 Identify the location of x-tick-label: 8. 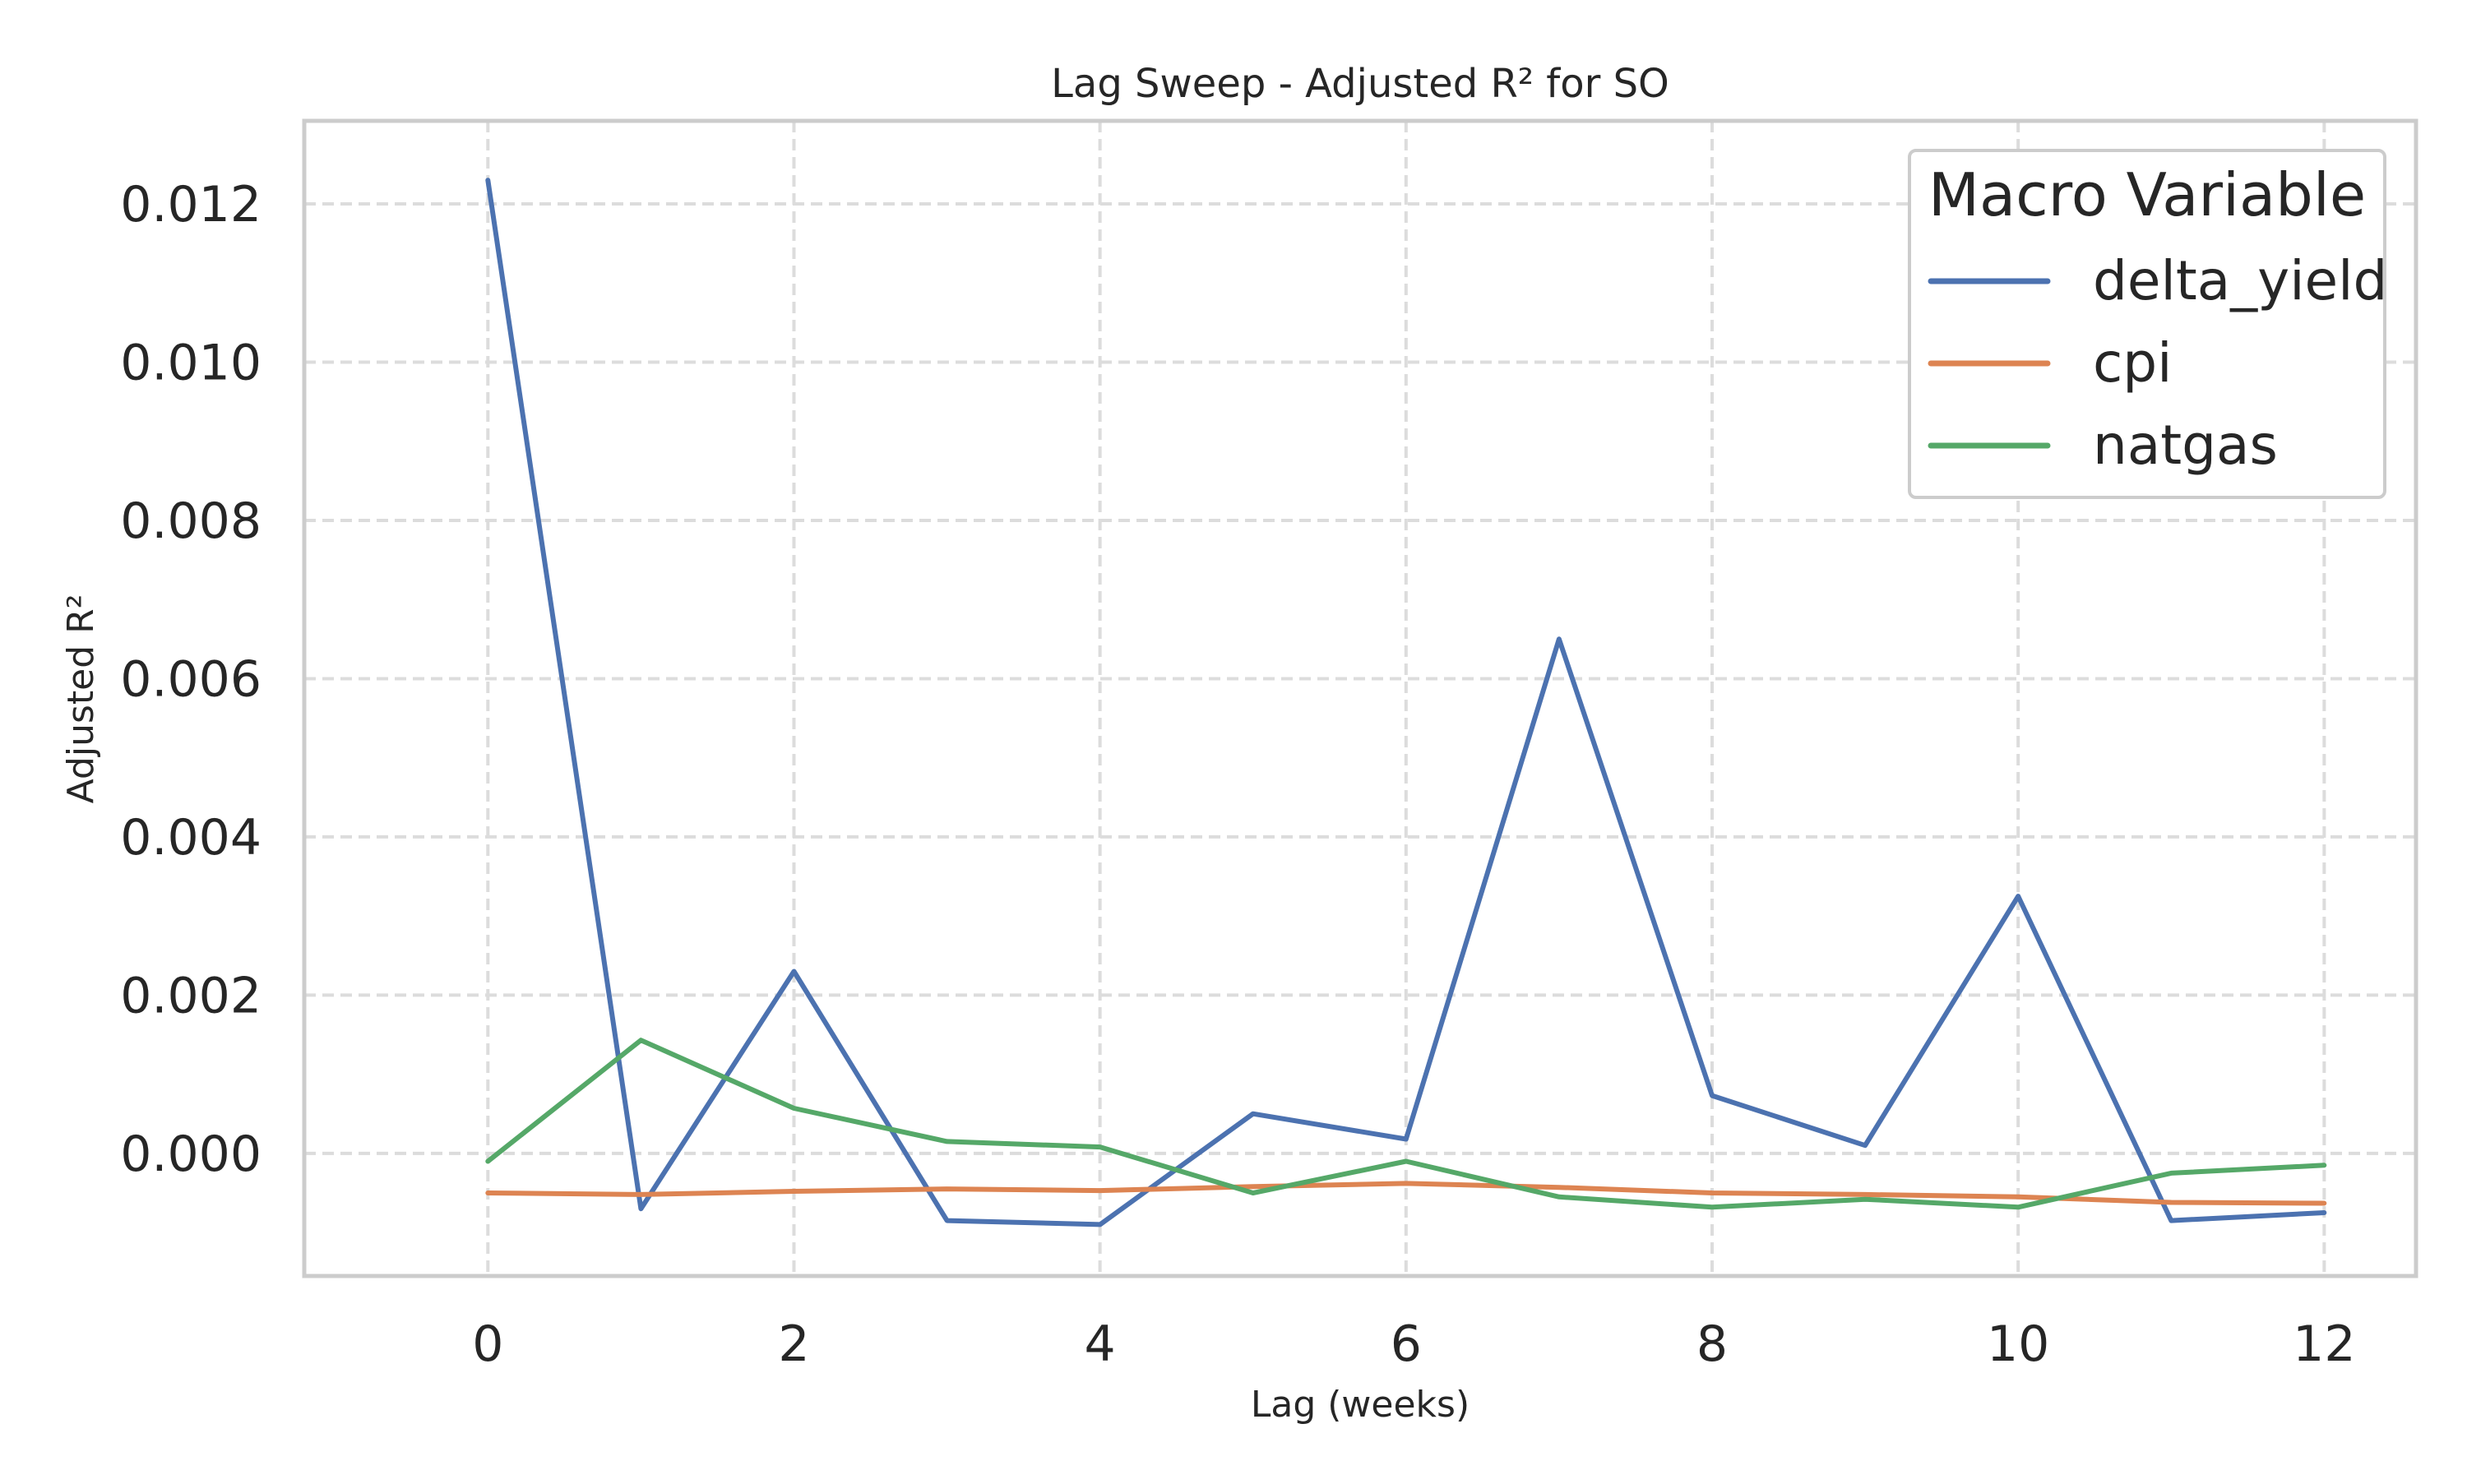
(1712, 1344).